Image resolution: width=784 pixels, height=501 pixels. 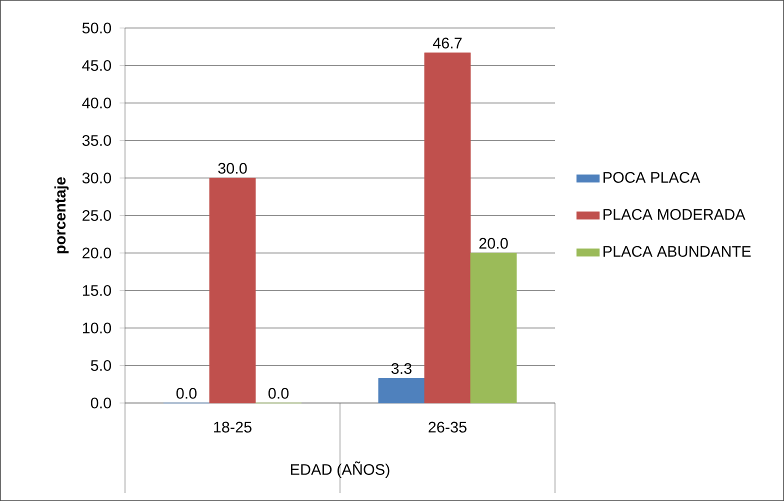 I want to click on data-label: 20.0, so click(x=493, y=243).